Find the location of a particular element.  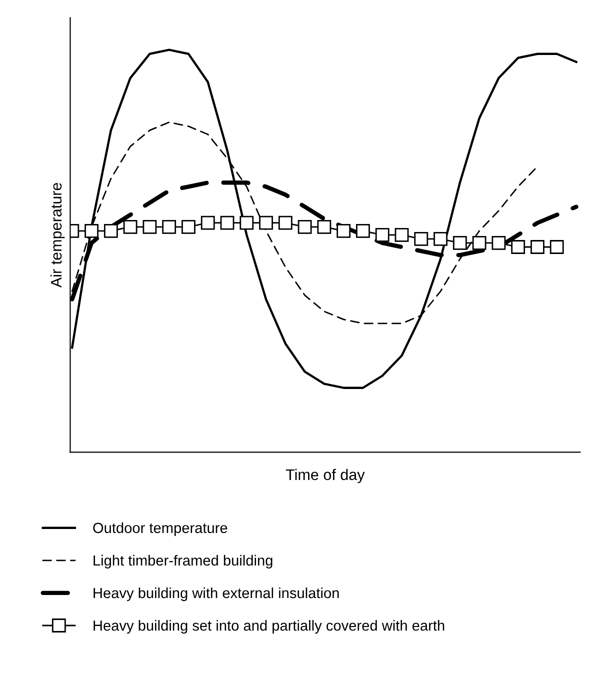

legend-label: Light timber-framed building is located at coordinates (183, 561).